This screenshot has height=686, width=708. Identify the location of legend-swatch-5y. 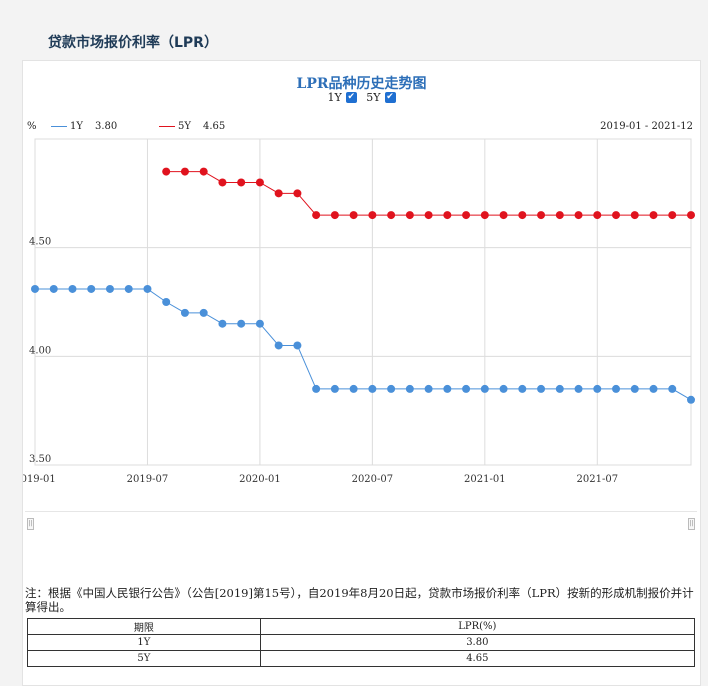
(167, 126).